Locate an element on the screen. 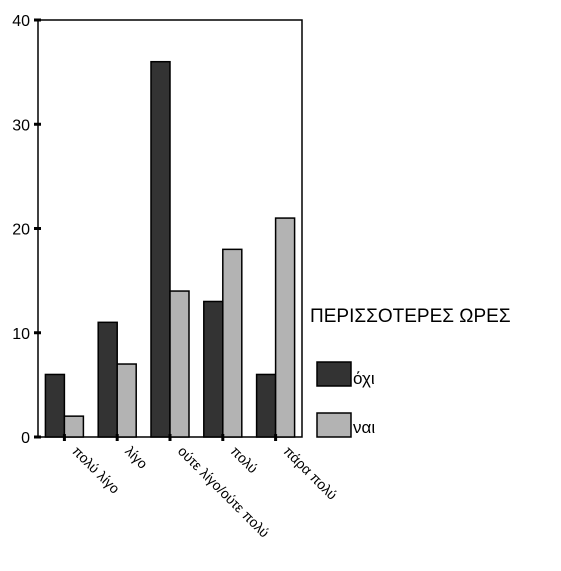 This screenshot has height=571, width=561. y-tick-label: 40 is located at coordinates (21, 21).